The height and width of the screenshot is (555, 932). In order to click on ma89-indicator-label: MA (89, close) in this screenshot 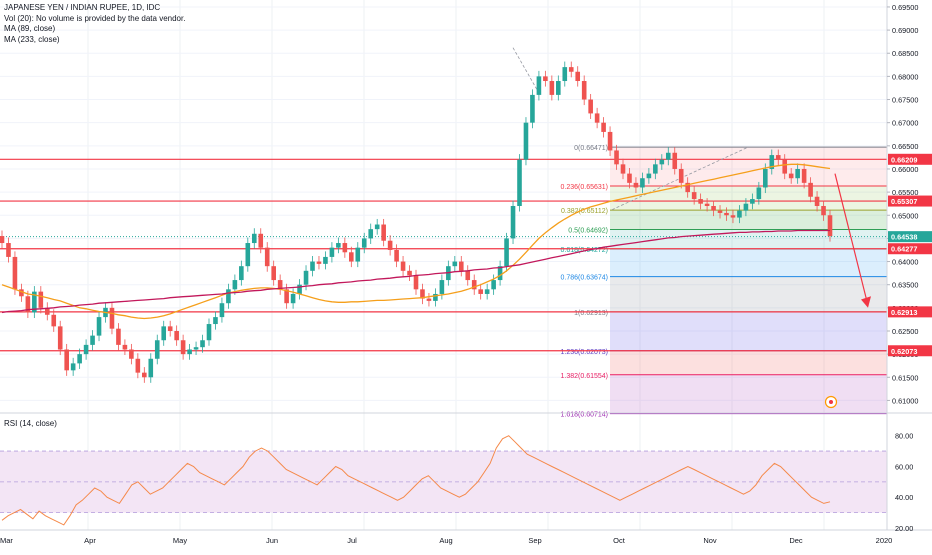, I will do `click(30, 28)`.